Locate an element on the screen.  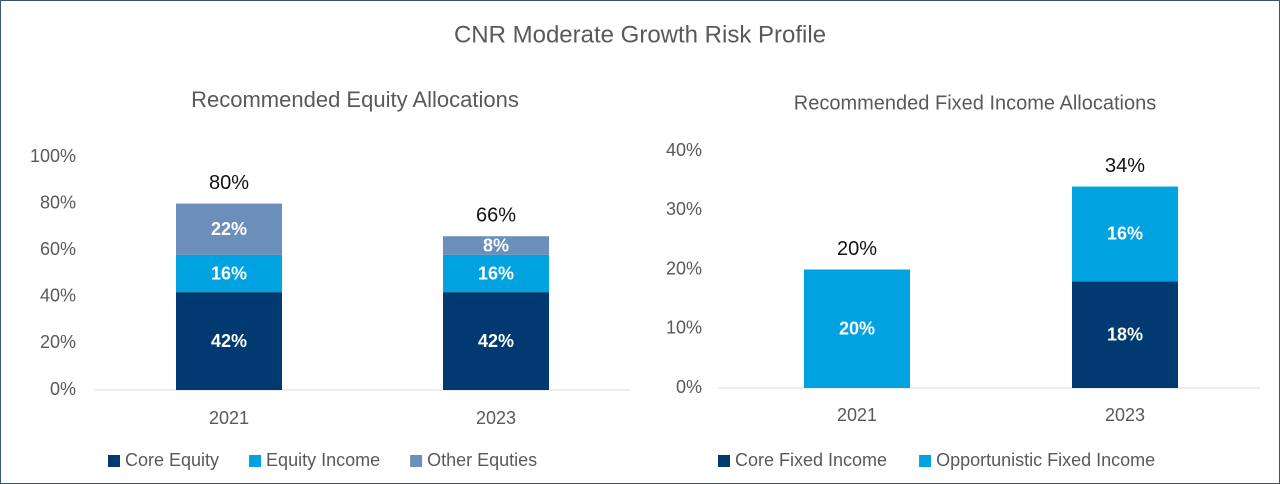
page-title: CNR Moderate Growth Risk Profile is located at coordinates (640, 34).